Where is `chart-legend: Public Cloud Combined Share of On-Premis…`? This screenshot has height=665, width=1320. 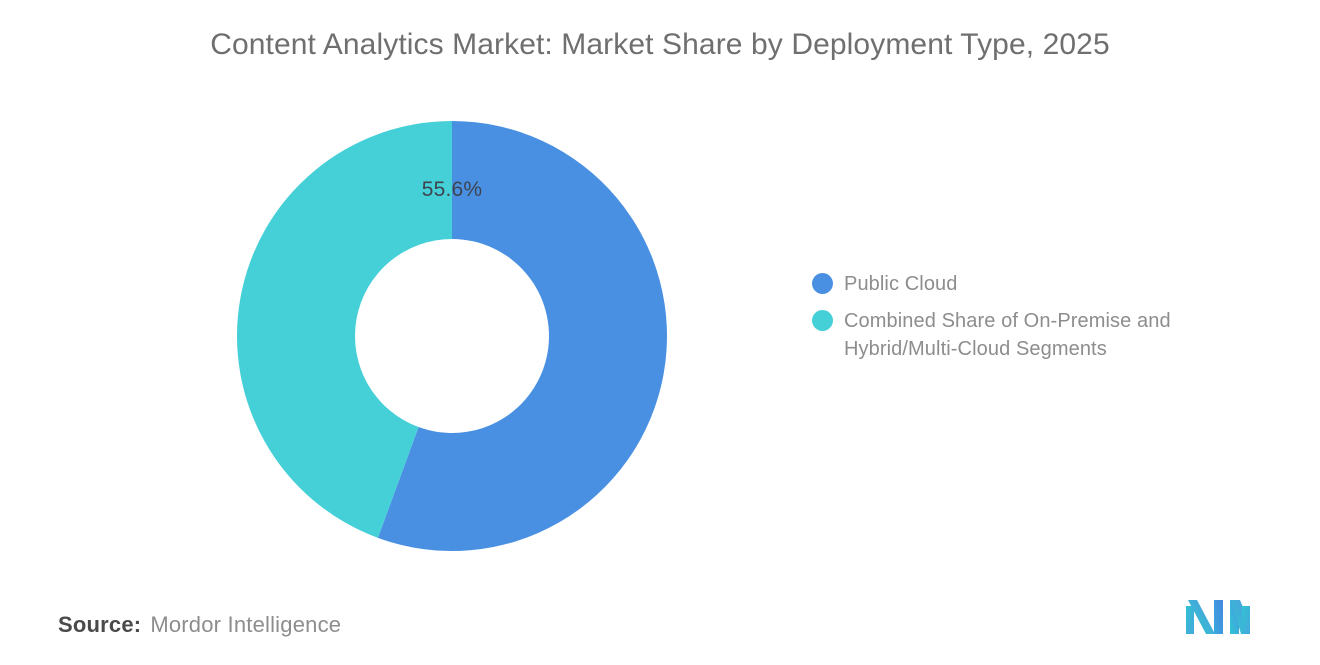 chart-legend: Public Cloud Combined Share of On-Premis… is located at coordinates (1027, 321).